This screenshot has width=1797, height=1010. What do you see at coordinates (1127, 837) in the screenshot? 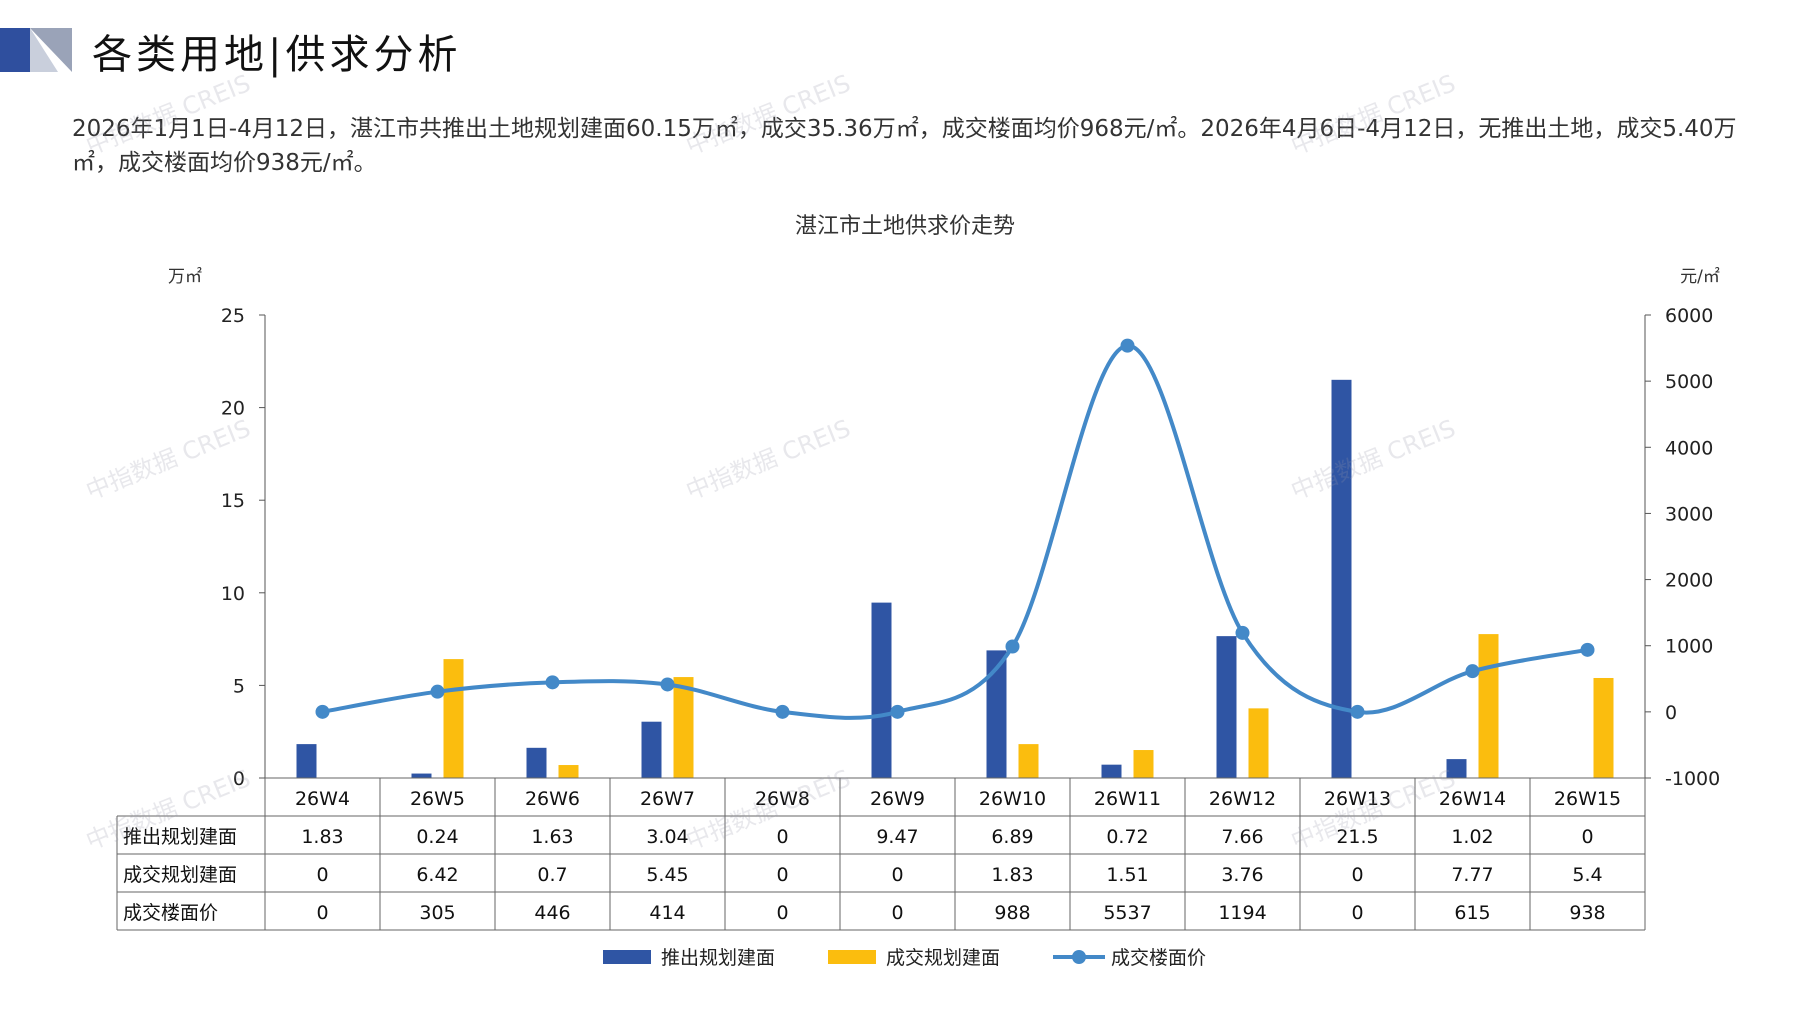
I see `data-label: 0.72` at bounding box center [1127, 837].